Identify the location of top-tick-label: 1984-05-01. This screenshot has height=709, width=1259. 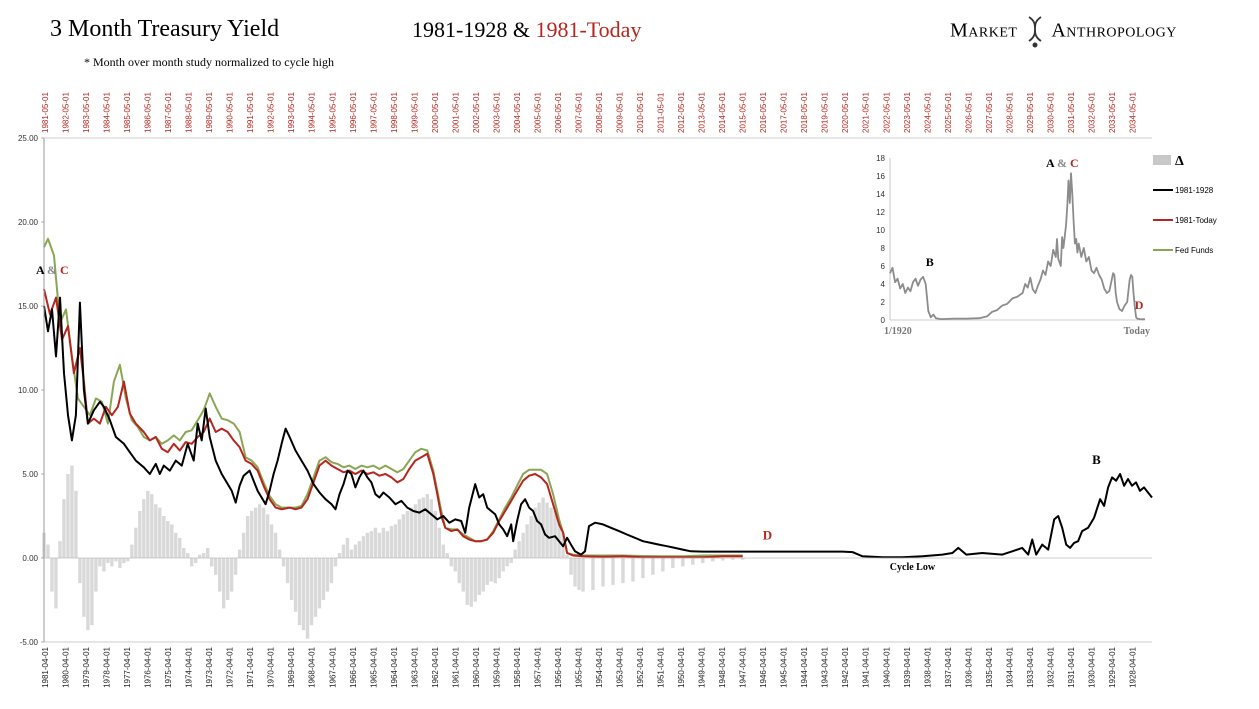
(107, 112).